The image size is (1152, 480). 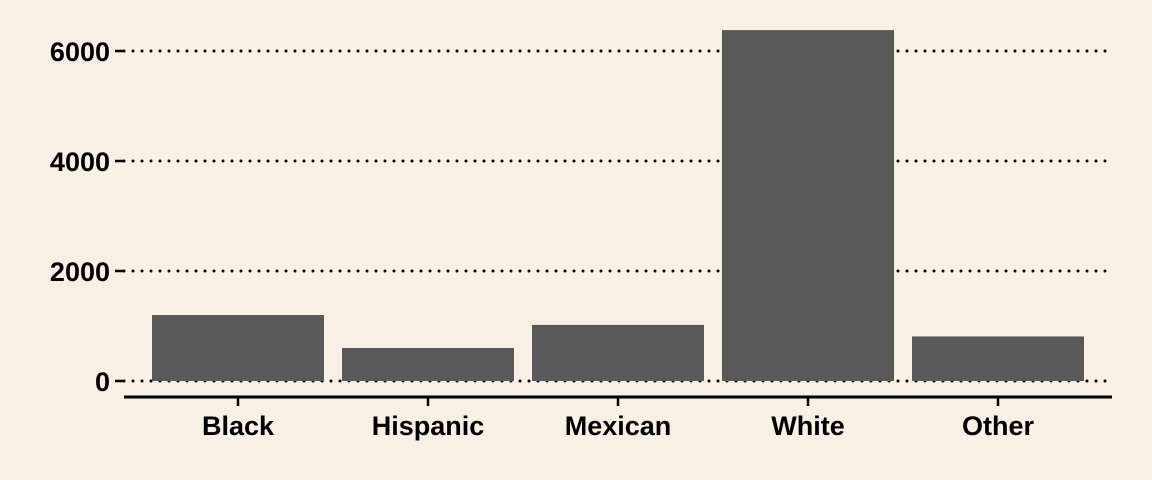 What do you see at coordinates (80, 52) in the screenshot?
I see `y-tick-label: 6000` at bounding box center [80, 52].